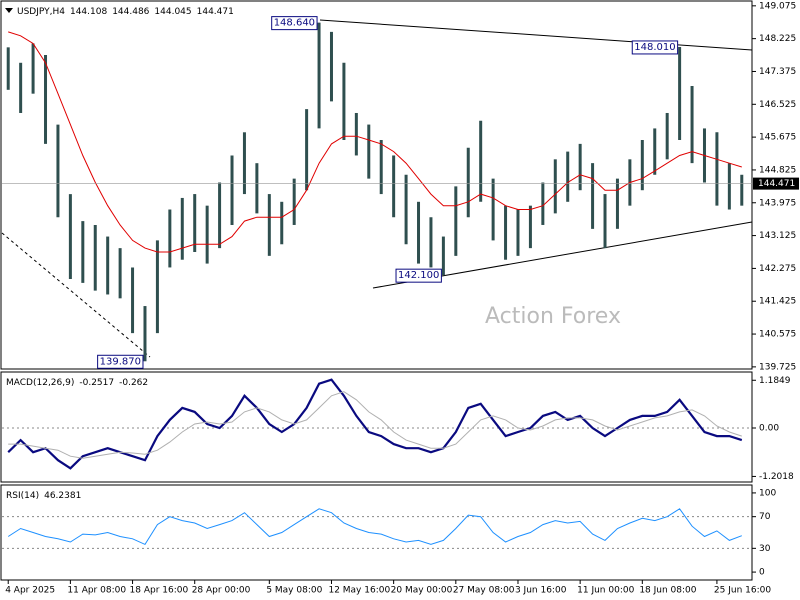 The height and width of the screenshot is (600, 800). What do you see at coordinates (9, 10) in the screenshot?
I see `menu-icon` at bounding box center [9, 10].